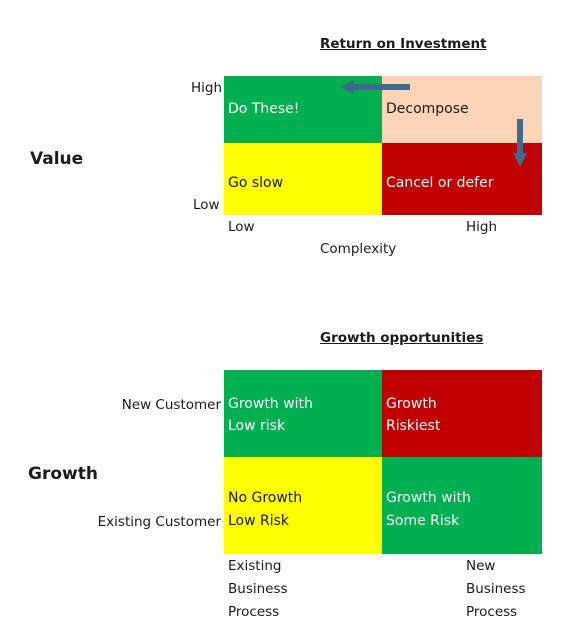 This screenshot has width=574, height=640. Describe the element at coordinates (375, 87) in the screenshot. I see `left-arrow-icon` at that location.